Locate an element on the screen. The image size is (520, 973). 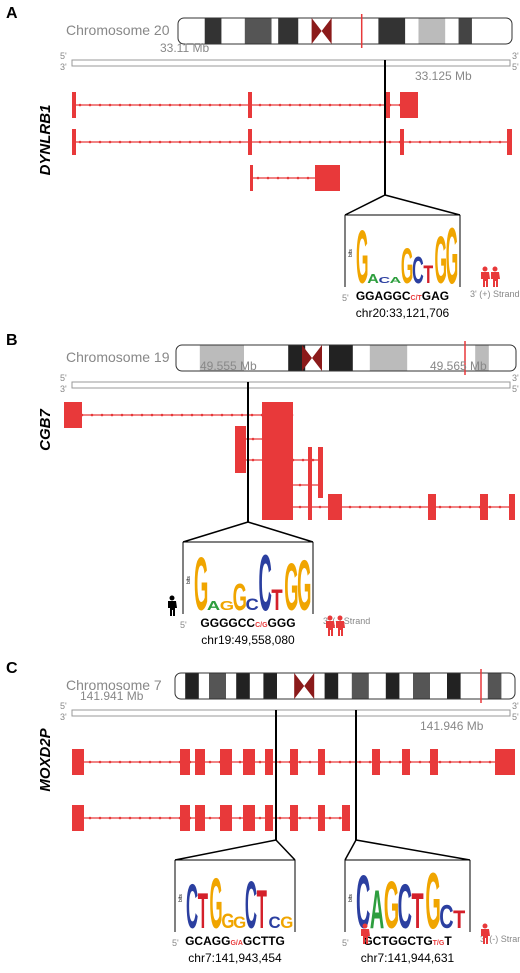
sequence-part: C/T is located at coordinates (417, 298).